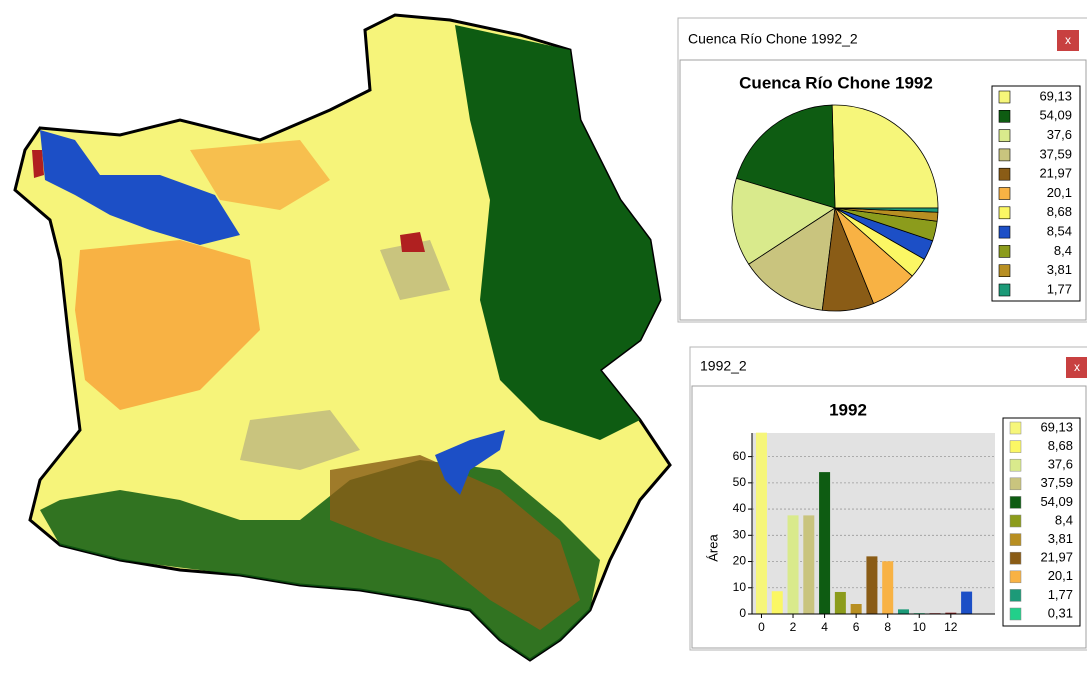 The width and height of the screenshot is (1087, 674). Describe the element at coordinates (140, 187) in the screenshot. I see `reservoir` at that location.